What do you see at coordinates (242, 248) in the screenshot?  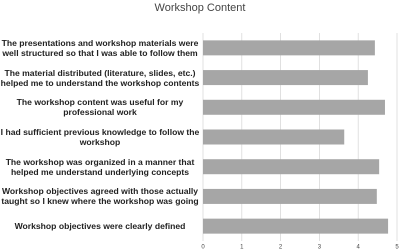 I see `x-tick-label: 1` at bounding box center [242, 248].